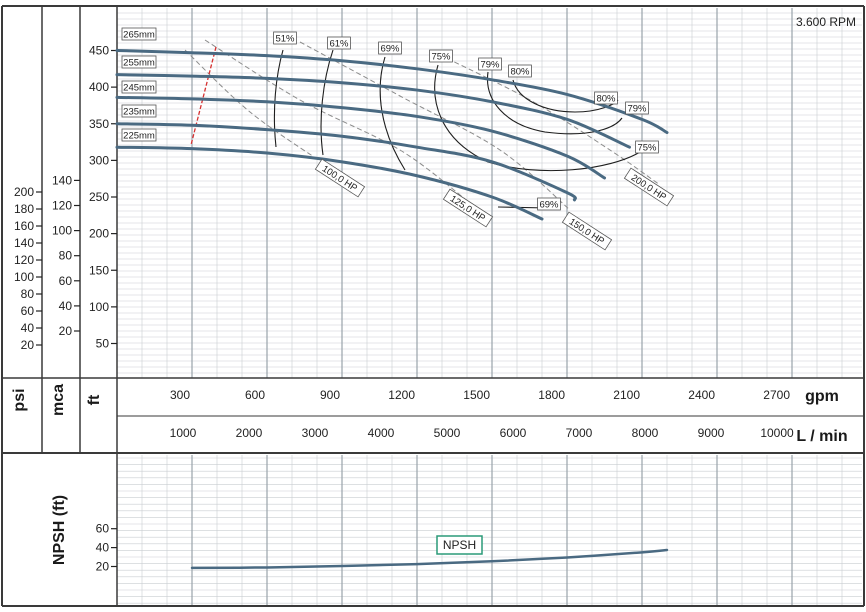 Image resolution: width=866 pixels, height=612 pixels. I want to click on impeller-label: 245mm, so click(139, 87).